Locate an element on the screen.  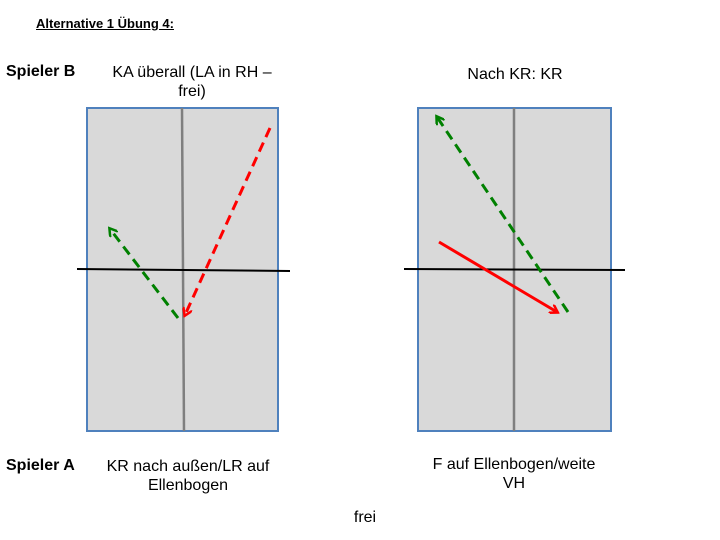
player-a-right-caption-line-1: F auf Ellenbogen/weite is located at coordinates (514, 464).